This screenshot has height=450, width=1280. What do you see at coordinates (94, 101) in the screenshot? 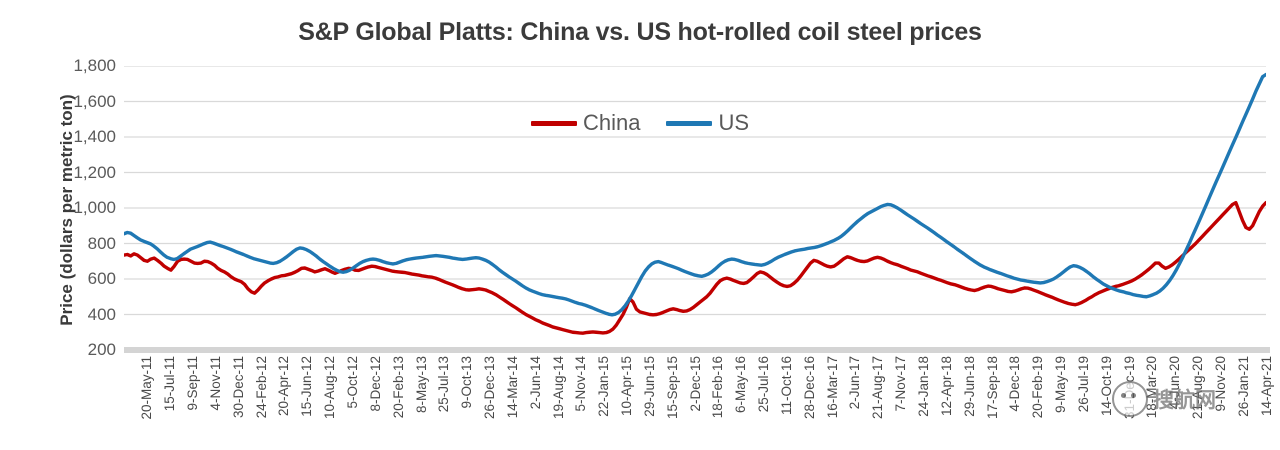
I see `y-tick-label: 1,600` at bounding box center [94, 101].